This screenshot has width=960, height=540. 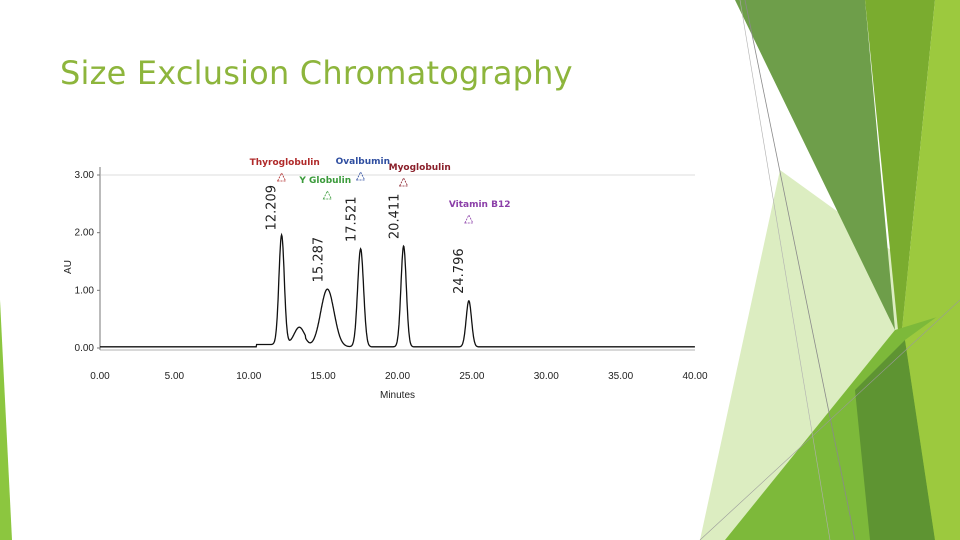 I want to click on deco-top-dark, so click(x=815, y=165).